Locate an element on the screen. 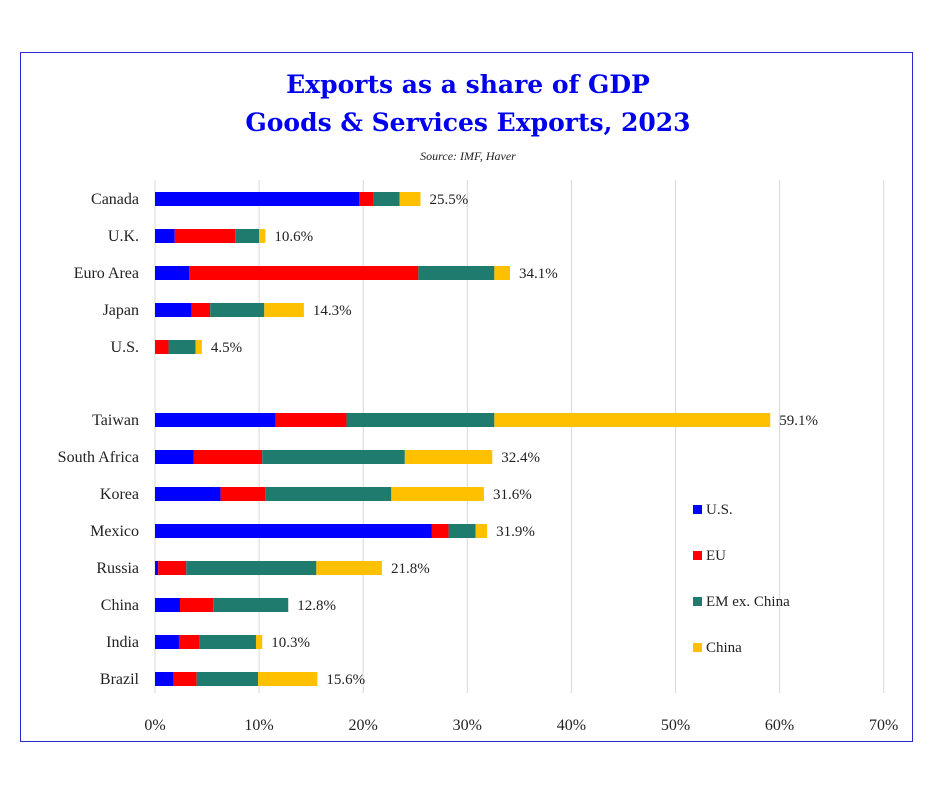 The height and width of the screenshot is (788, 940). data-label: 31.9% is located at coordinates (515, 532).